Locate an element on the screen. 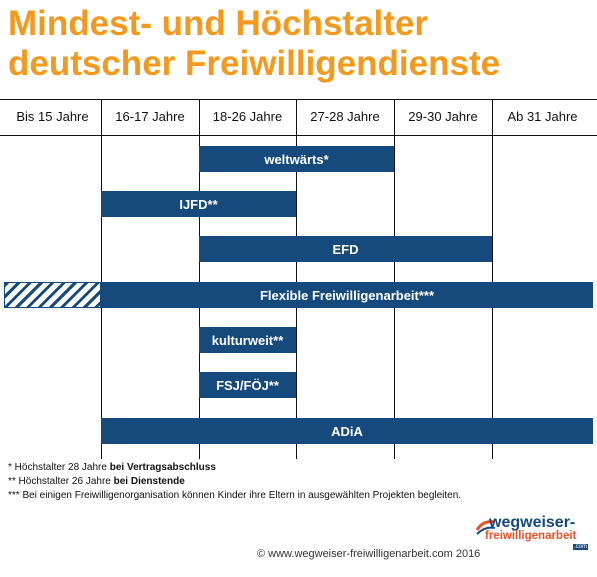 This screenshot has width=597, height=577. grid-header-line is located at coordinates (298, 135).